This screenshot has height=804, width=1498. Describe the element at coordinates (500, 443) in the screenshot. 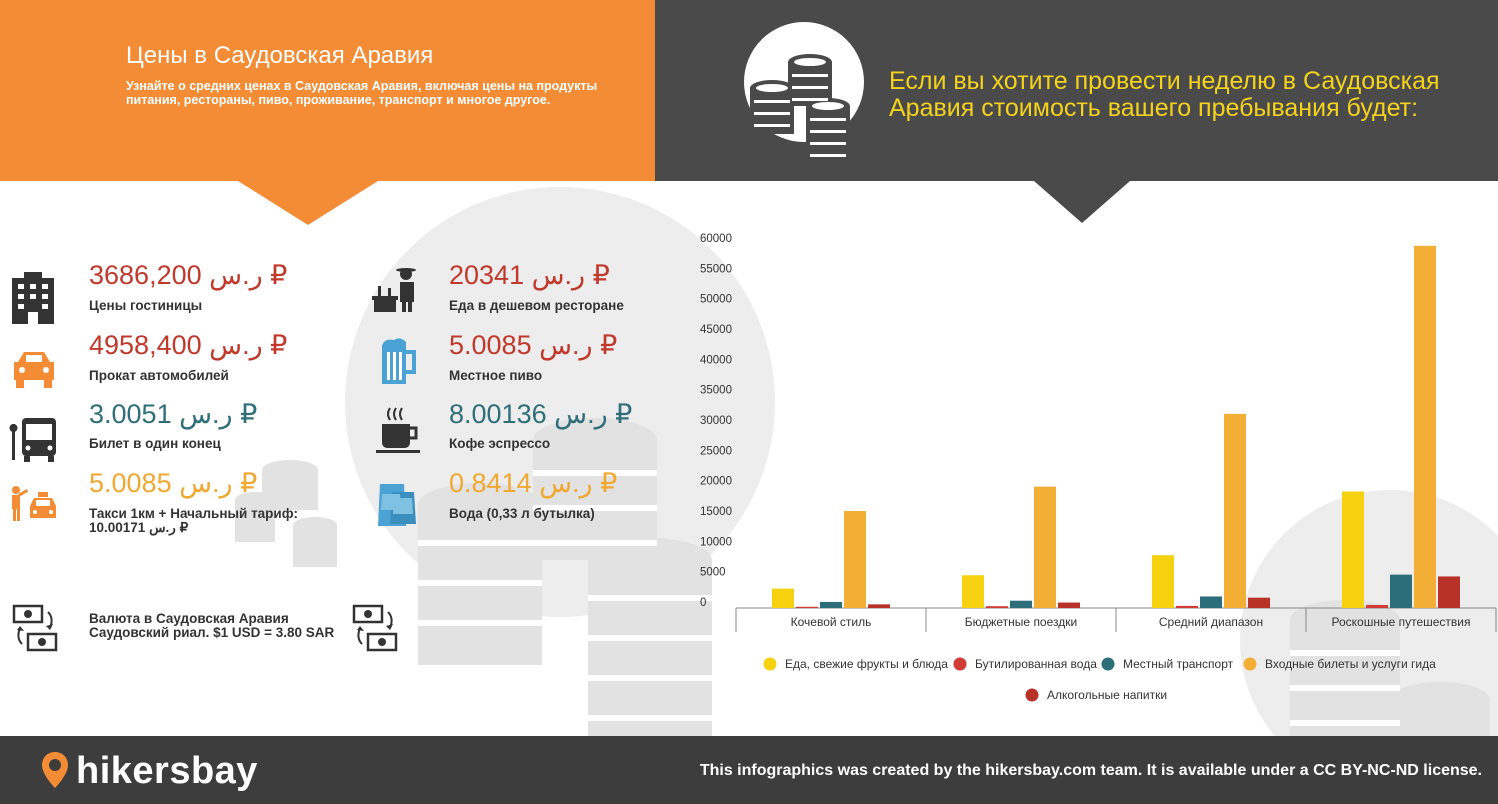

I see `coffee-price-label: Кофе эспрессо` at that location.